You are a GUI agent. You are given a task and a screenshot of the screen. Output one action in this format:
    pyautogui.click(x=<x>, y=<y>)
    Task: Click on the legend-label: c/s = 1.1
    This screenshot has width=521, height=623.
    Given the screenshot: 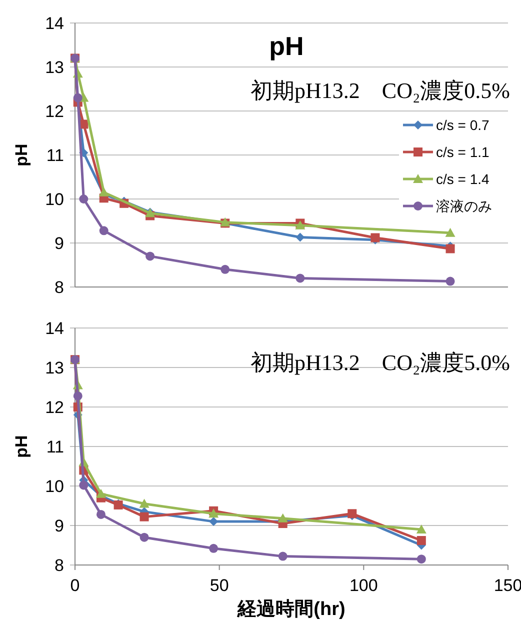 What is the action you would take?
    pyautogui.click(x=463, y=152)
    